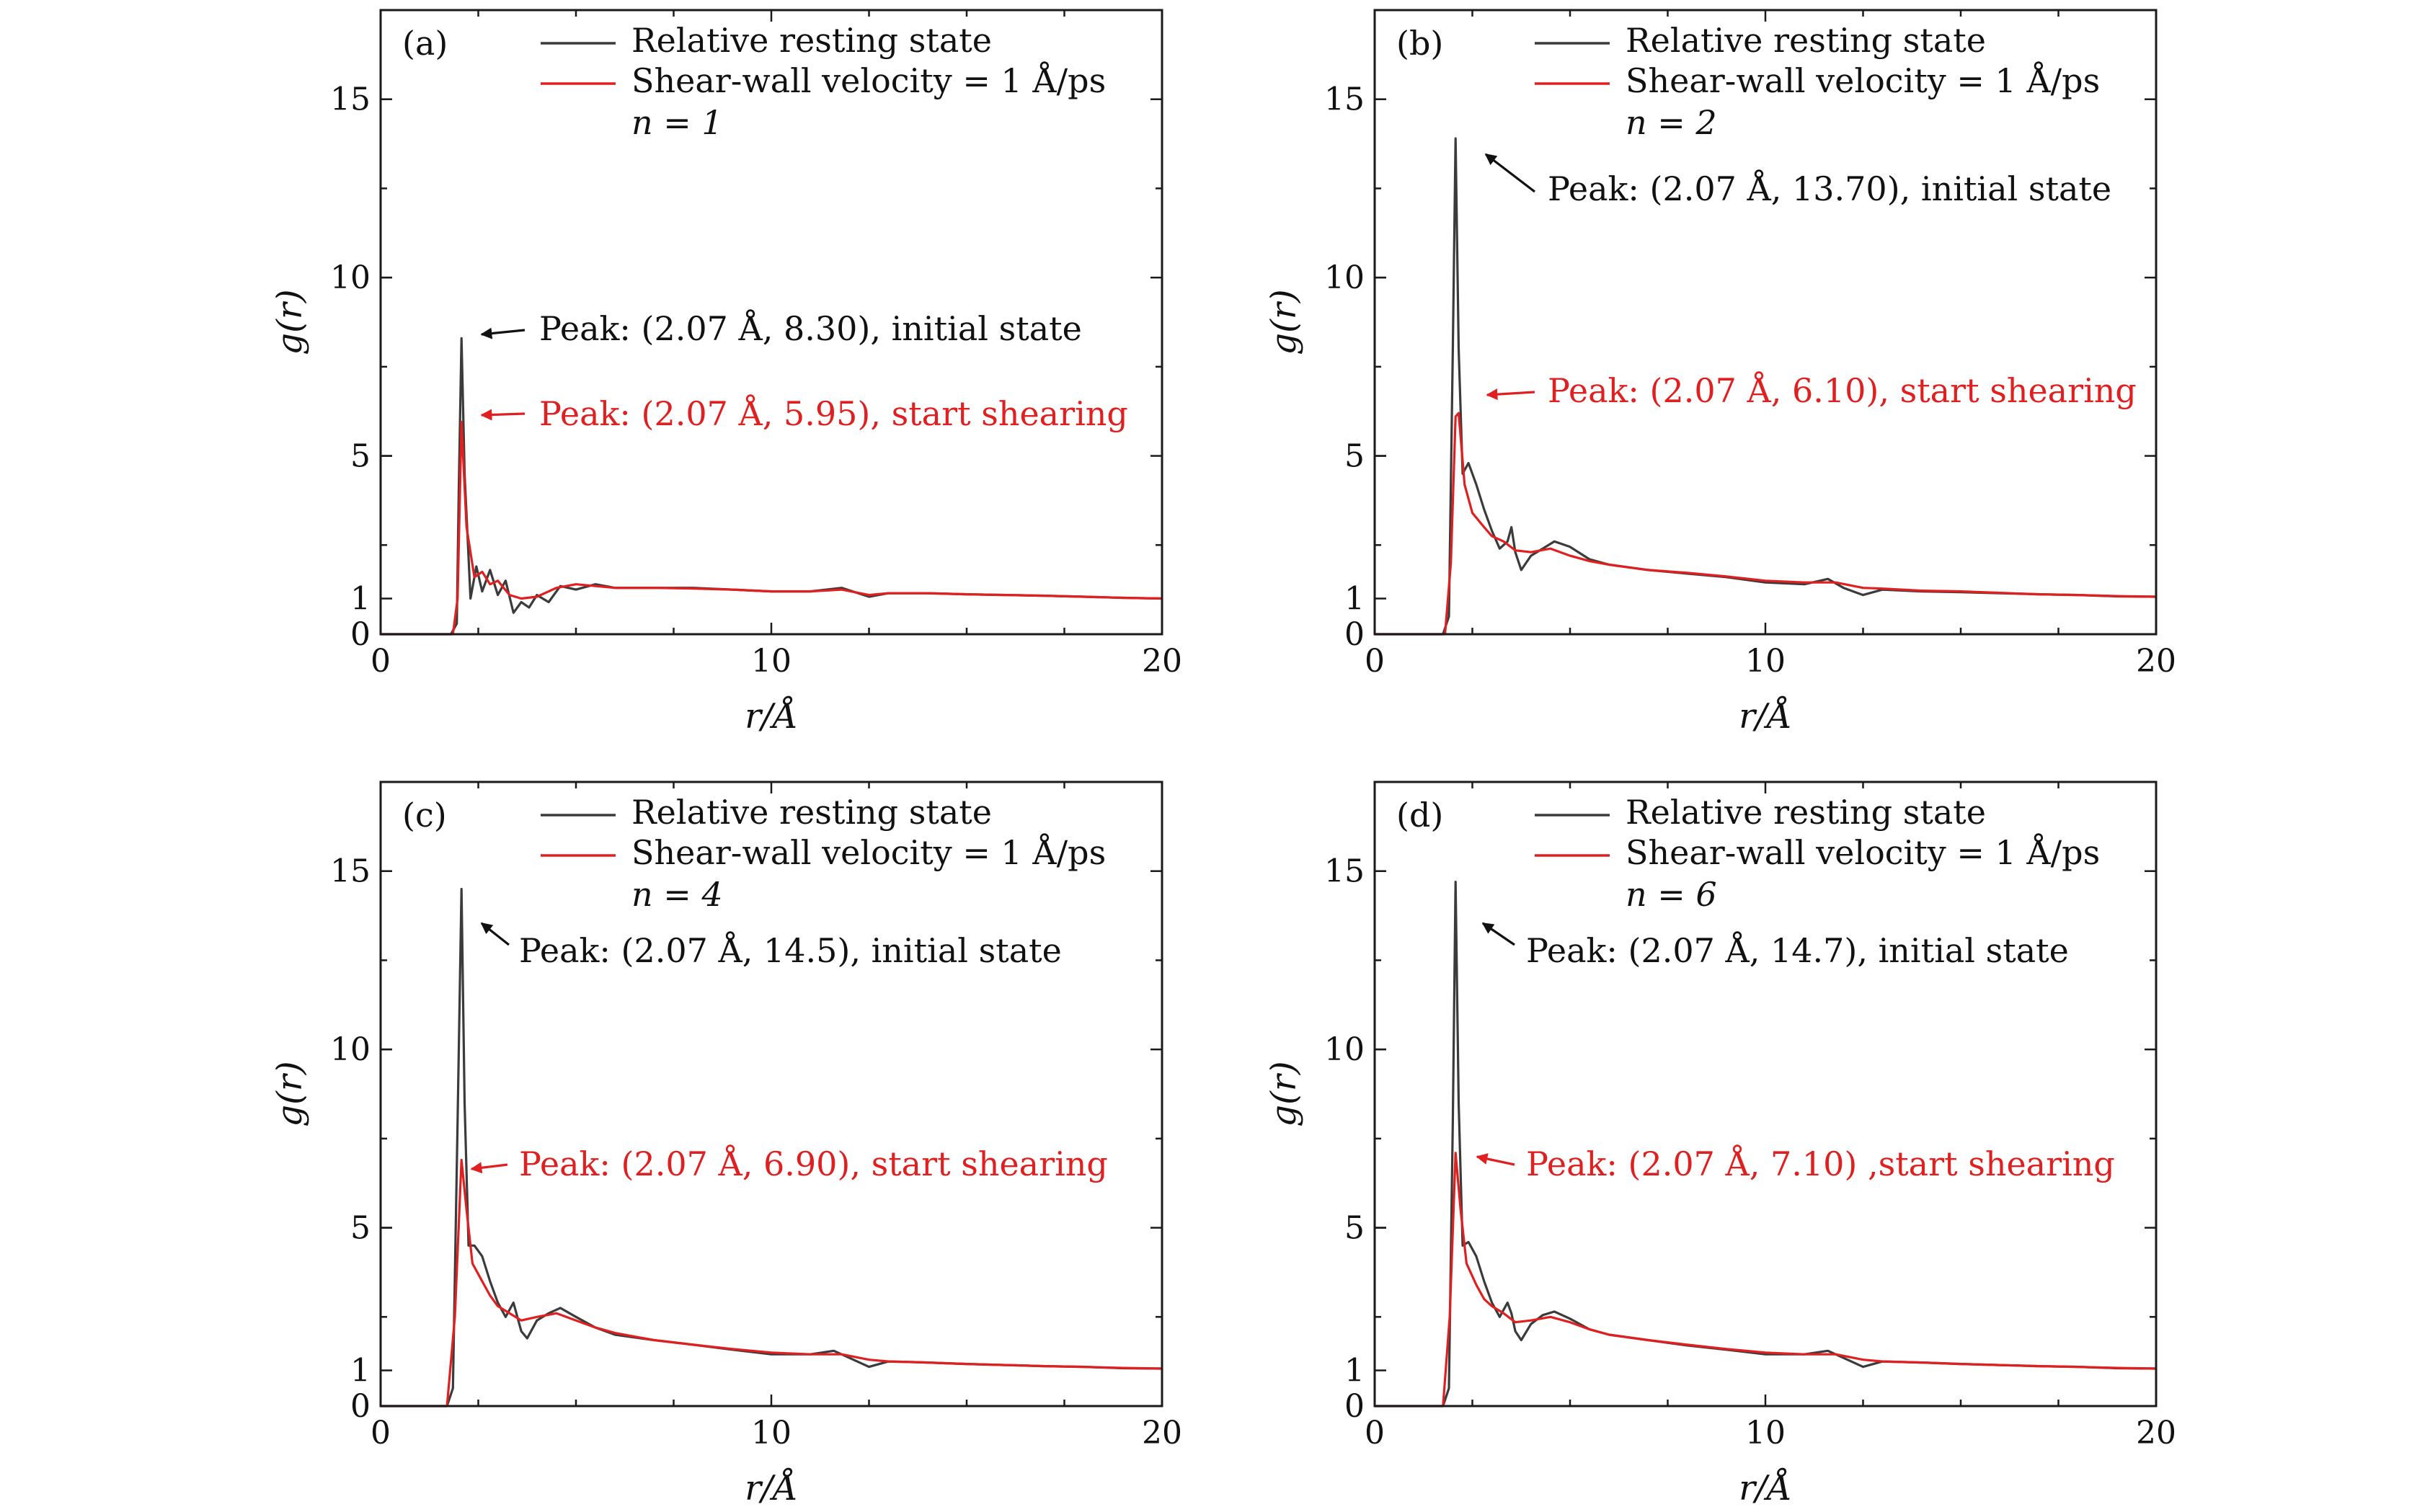 This screenshot has width=2412, height=1512. What do you see at coordinates (1829, 189) in the screenshot?
I see `initial-peak-annotation: Peak: (2.07 Å, 13.70), initial state` at bounding box center [1829, 189].